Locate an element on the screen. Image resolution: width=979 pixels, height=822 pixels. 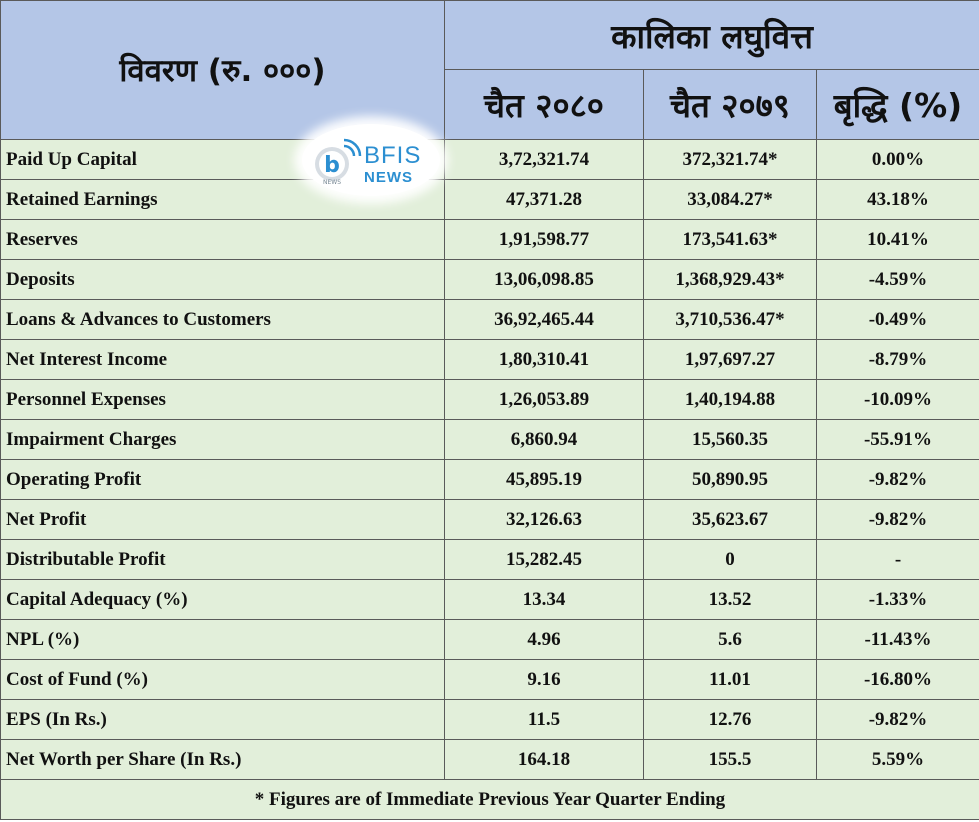
svg-text: NEWS is located at coordinates (332, 182).